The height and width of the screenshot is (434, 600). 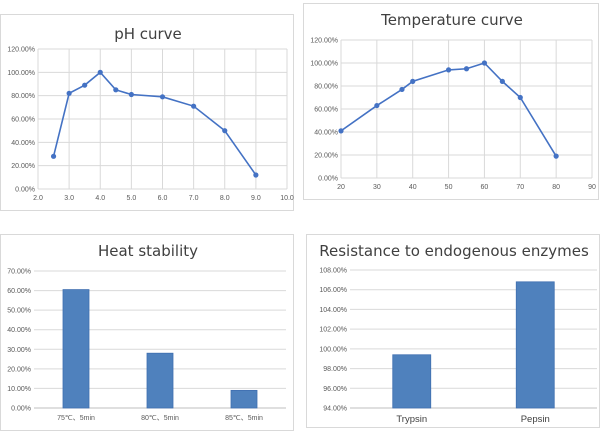 I want to click on x-tick-label: 40, so click(x=413, y=187).